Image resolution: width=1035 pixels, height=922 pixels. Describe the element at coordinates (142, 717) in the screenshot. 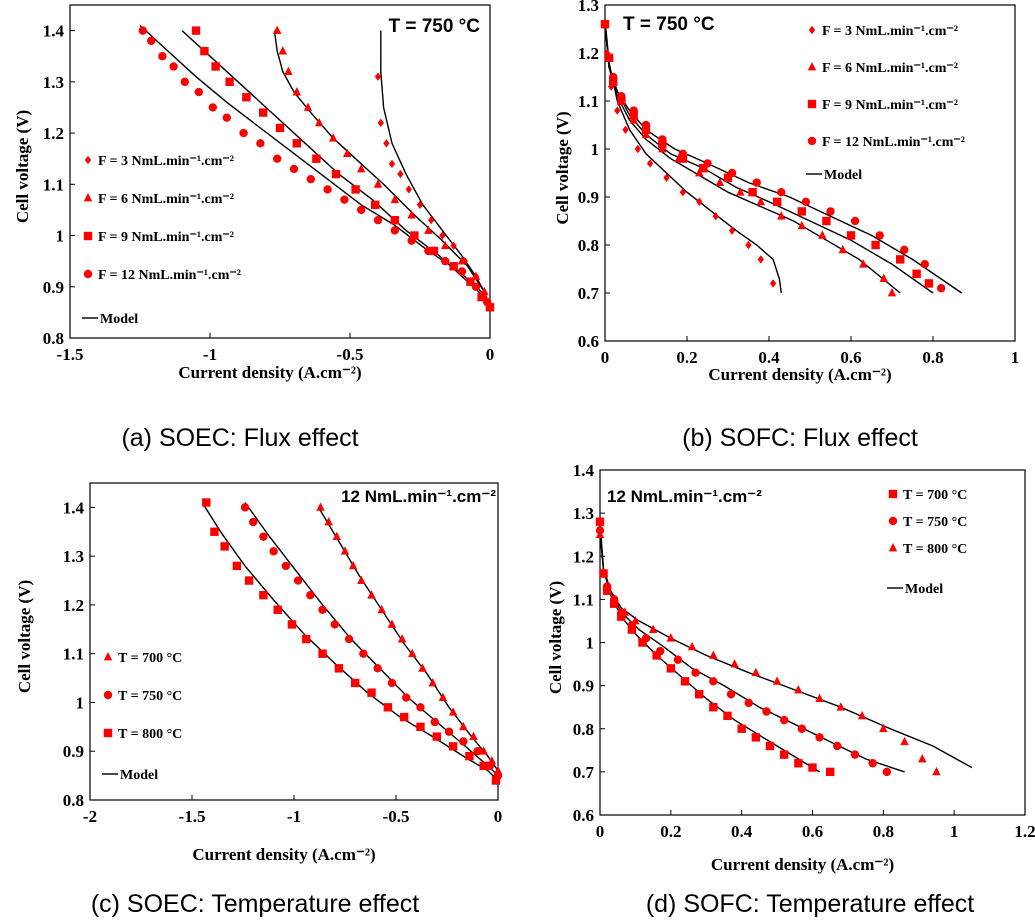

I see `legend: T = 700 °C T = 750 °C T = 800 °C Model` at that location.